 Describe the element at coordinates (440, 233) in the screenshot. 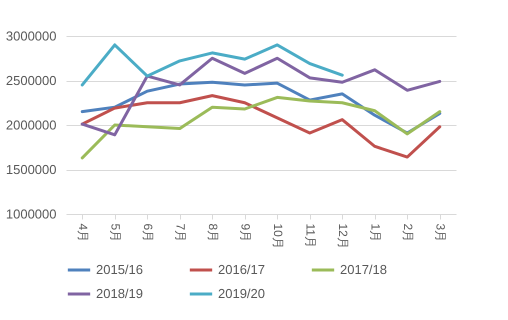

I see `x-tick-label: 3月` at that location.